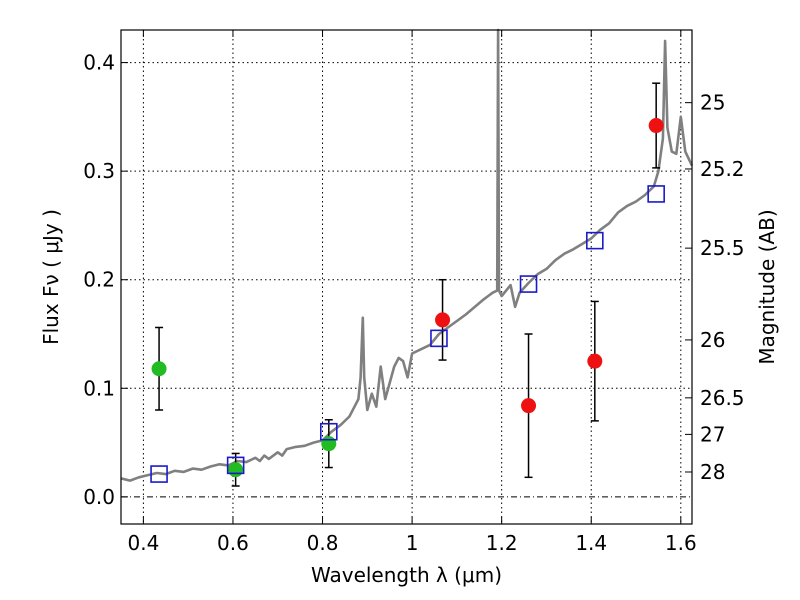 Image resolution: width=800 pixels, height=600 pixels. I want to click on y-tick-label: 0.4, so click(99, 63).